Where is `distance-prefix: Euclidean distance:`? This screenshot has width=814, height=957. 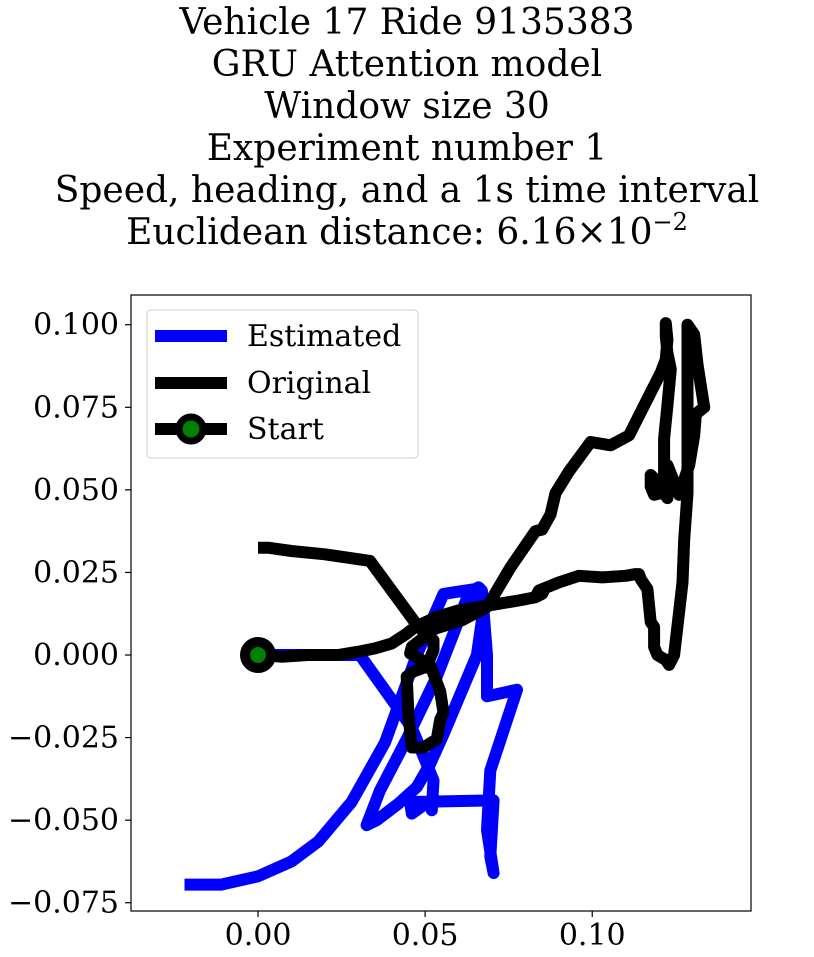 distance-prefix: Euclidean distance: is located at coordinates (311, 232).